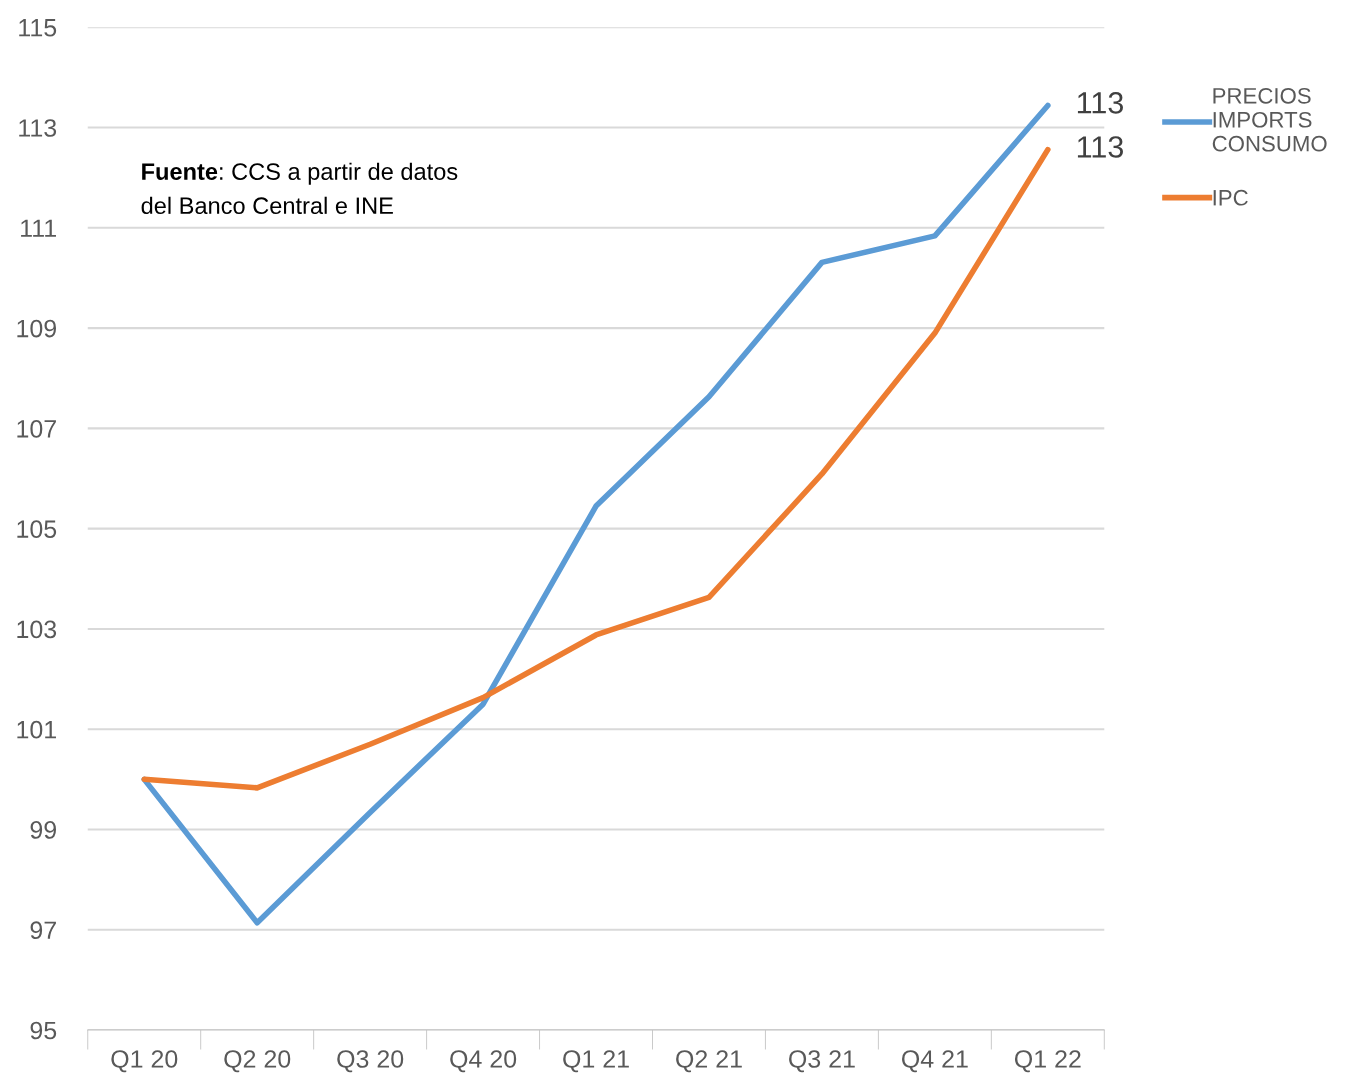  I want to click on x-tick-label: Q4 21, so click(935, 1061).